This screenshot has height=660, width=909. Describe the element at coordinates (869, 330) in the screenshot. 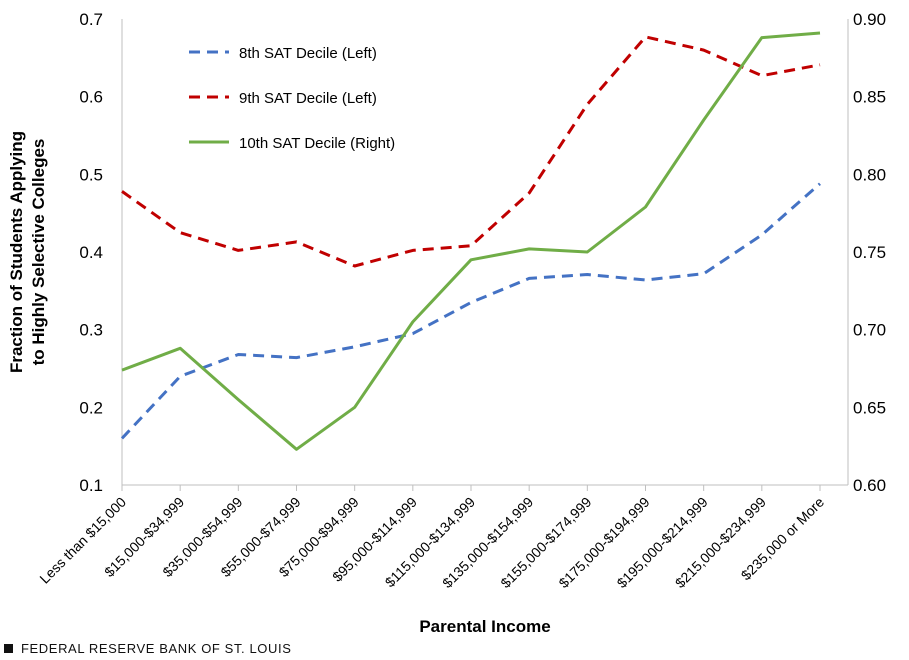

I see `right-tick-label: 0.70` at that location.